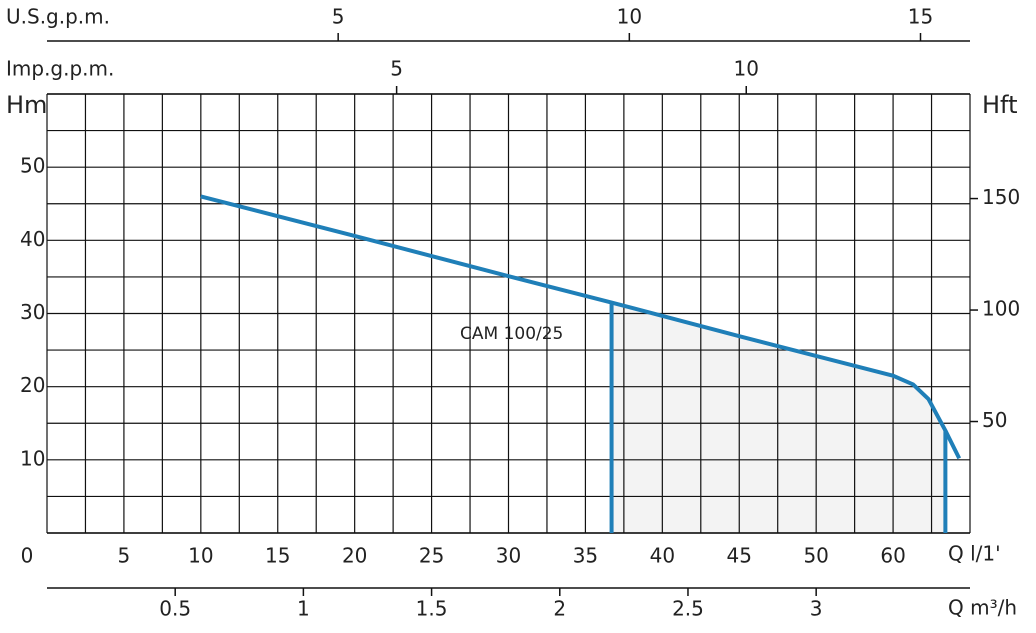 Image resolution: width=1036 pixels, height=633 pixels. Describe the element at coordinates (32, 458) in the screenshot. I see `y-tick-label: 10` at that location.